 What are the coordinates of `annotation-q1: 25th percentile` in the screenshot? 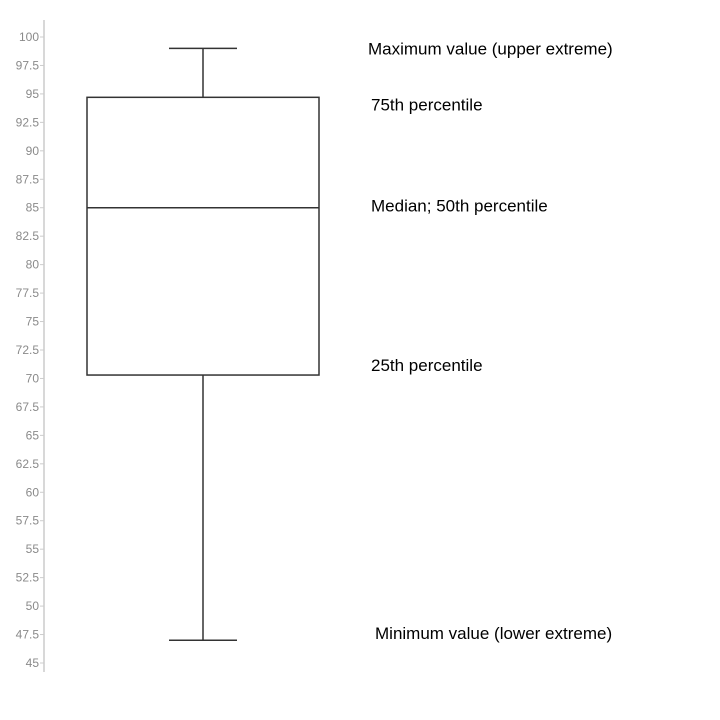 It's located at (427, 365).